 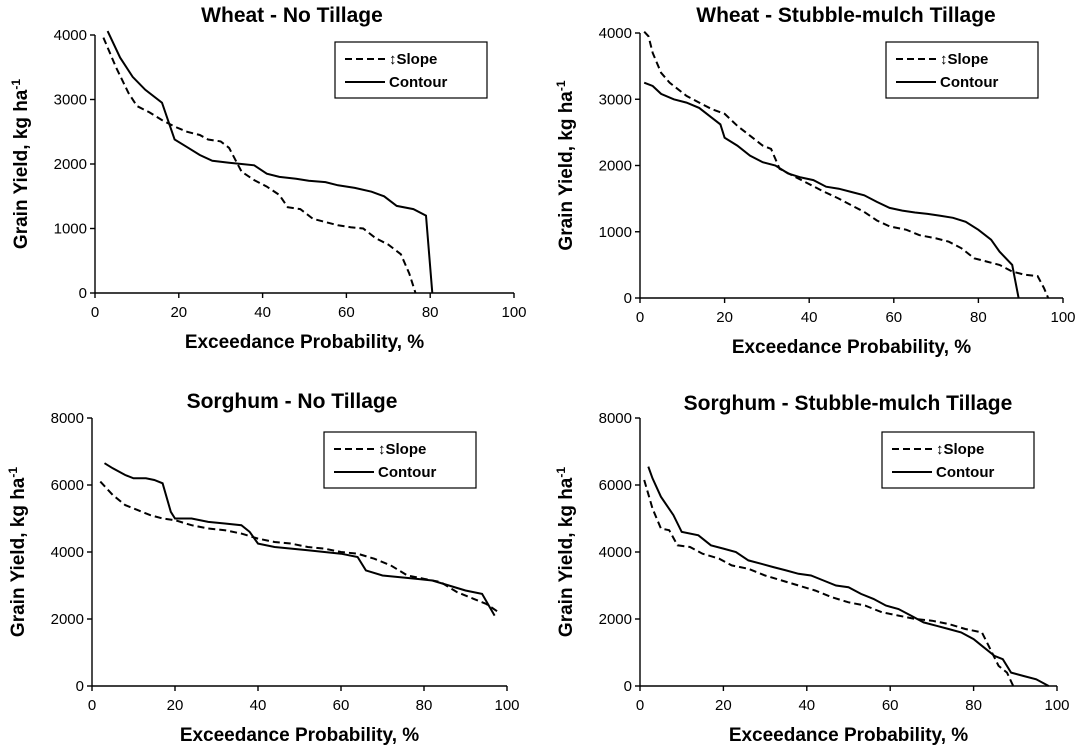 I want to click on chart-title: Wheat - No Tillage, so click(x=292, y=15).